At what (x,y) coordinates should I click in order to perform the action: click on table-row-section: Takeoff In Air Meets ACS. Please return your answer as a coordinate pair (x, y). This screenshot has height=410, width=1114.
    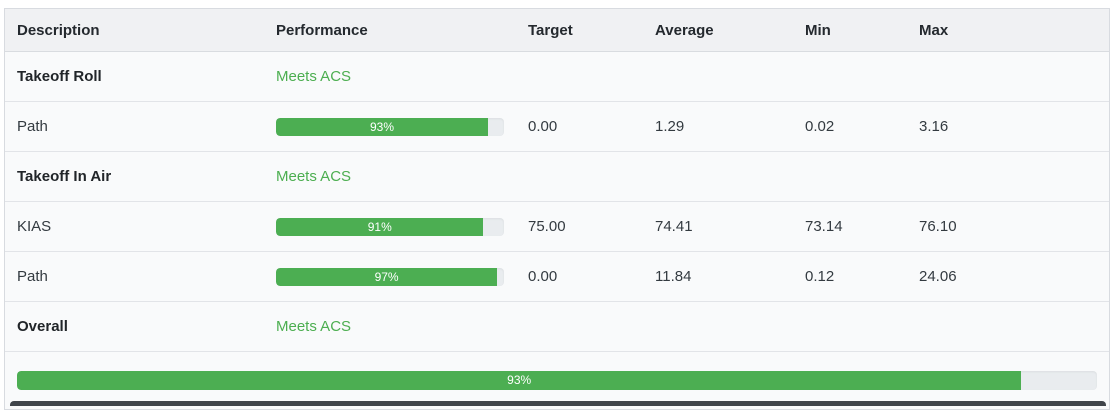
    Looking at the image, I should click on (557, 176).